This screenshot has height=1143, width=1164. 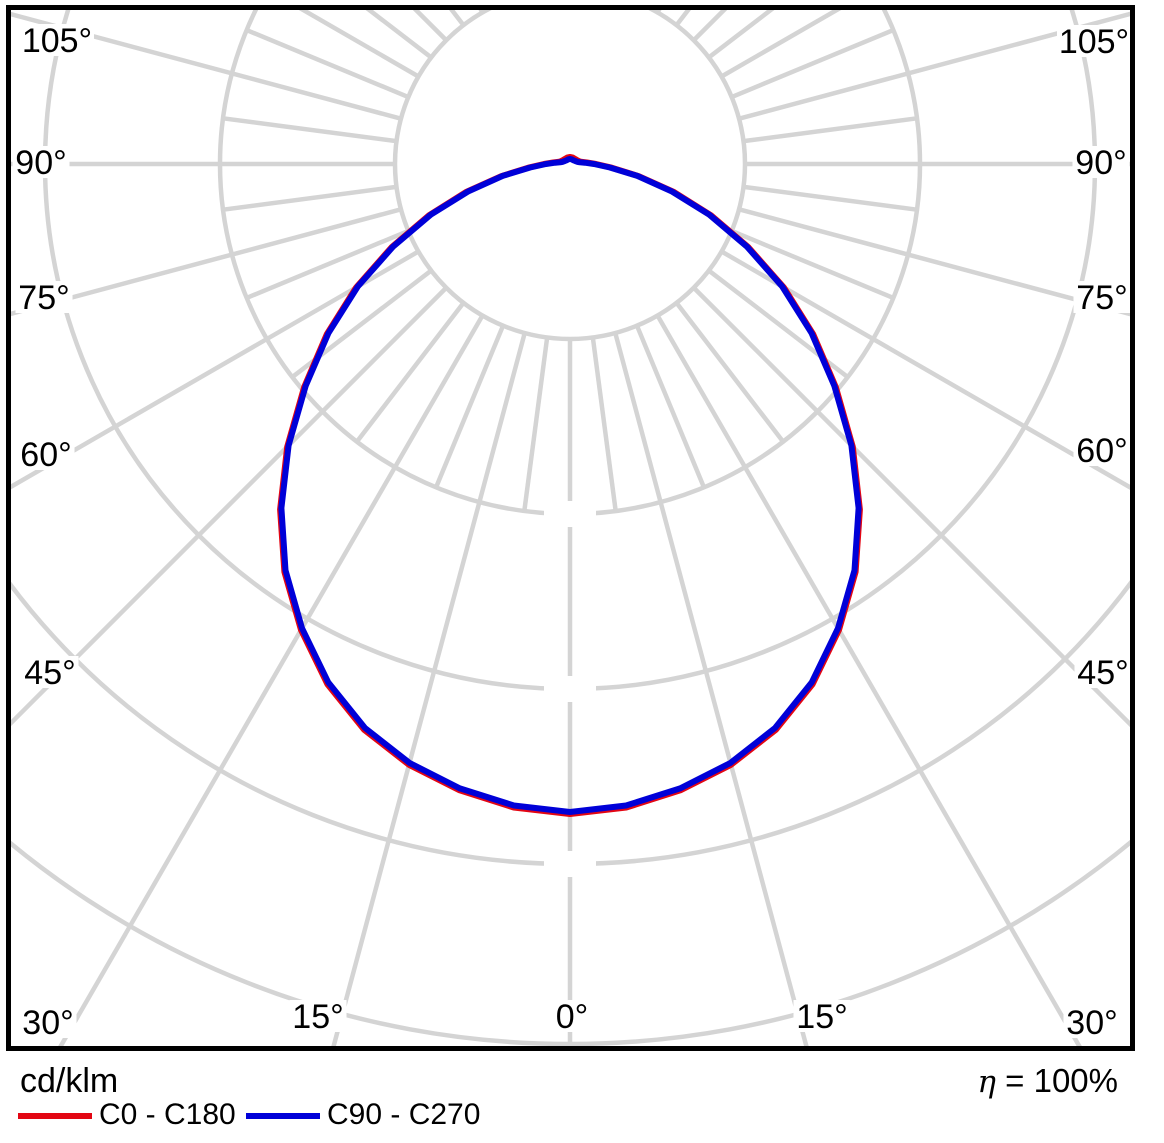 I want to click on eta-number: = 100%, so click(x=1056, y=1080).